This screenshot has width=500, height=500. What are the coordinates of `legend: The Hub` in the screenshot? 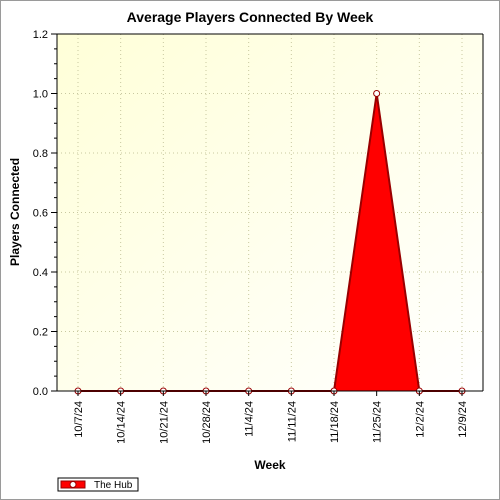 It's located at (98, 484).